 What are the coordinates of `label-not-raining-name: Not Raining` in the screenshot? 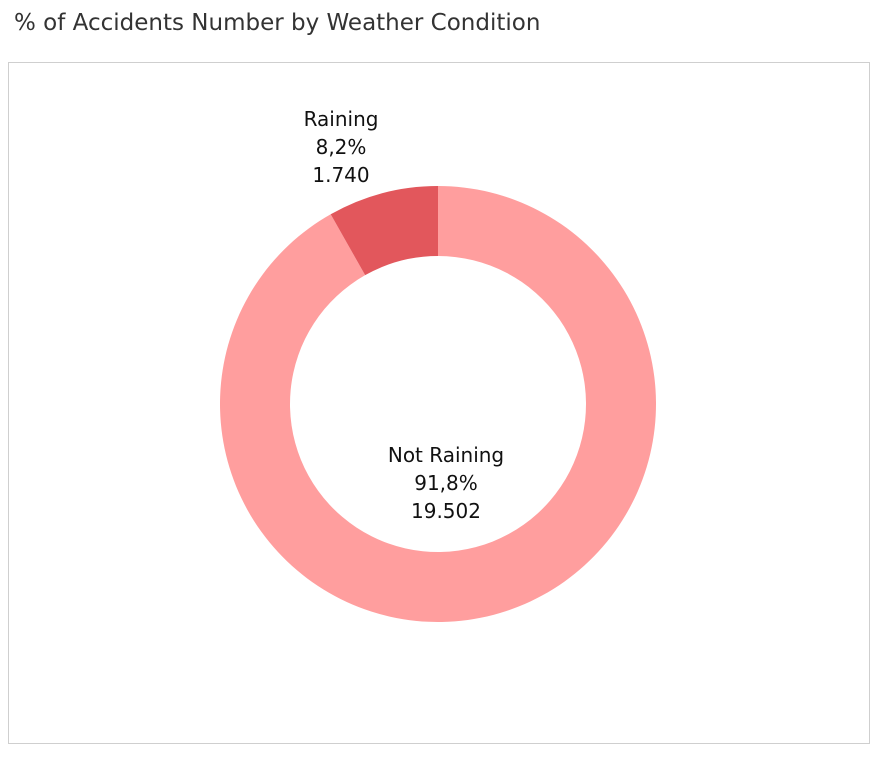 It's located at (446, 455).